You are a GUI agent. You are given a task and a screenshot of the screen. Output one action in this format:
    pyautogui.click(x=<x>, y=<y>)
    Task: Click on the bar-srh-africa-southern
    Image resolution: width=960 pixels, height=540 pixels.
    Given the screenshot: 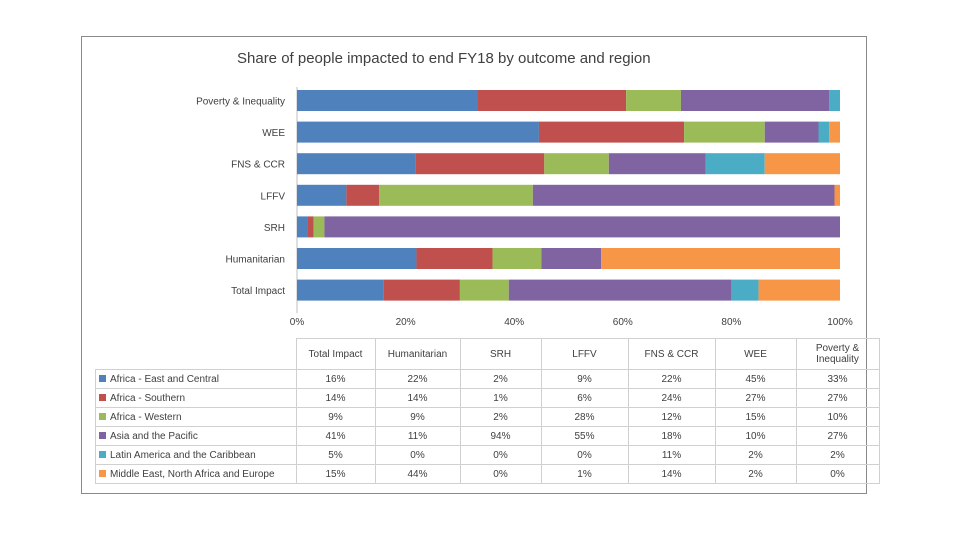 What is the action you would take?
    pyautogui.click(x=310, y=227)
    